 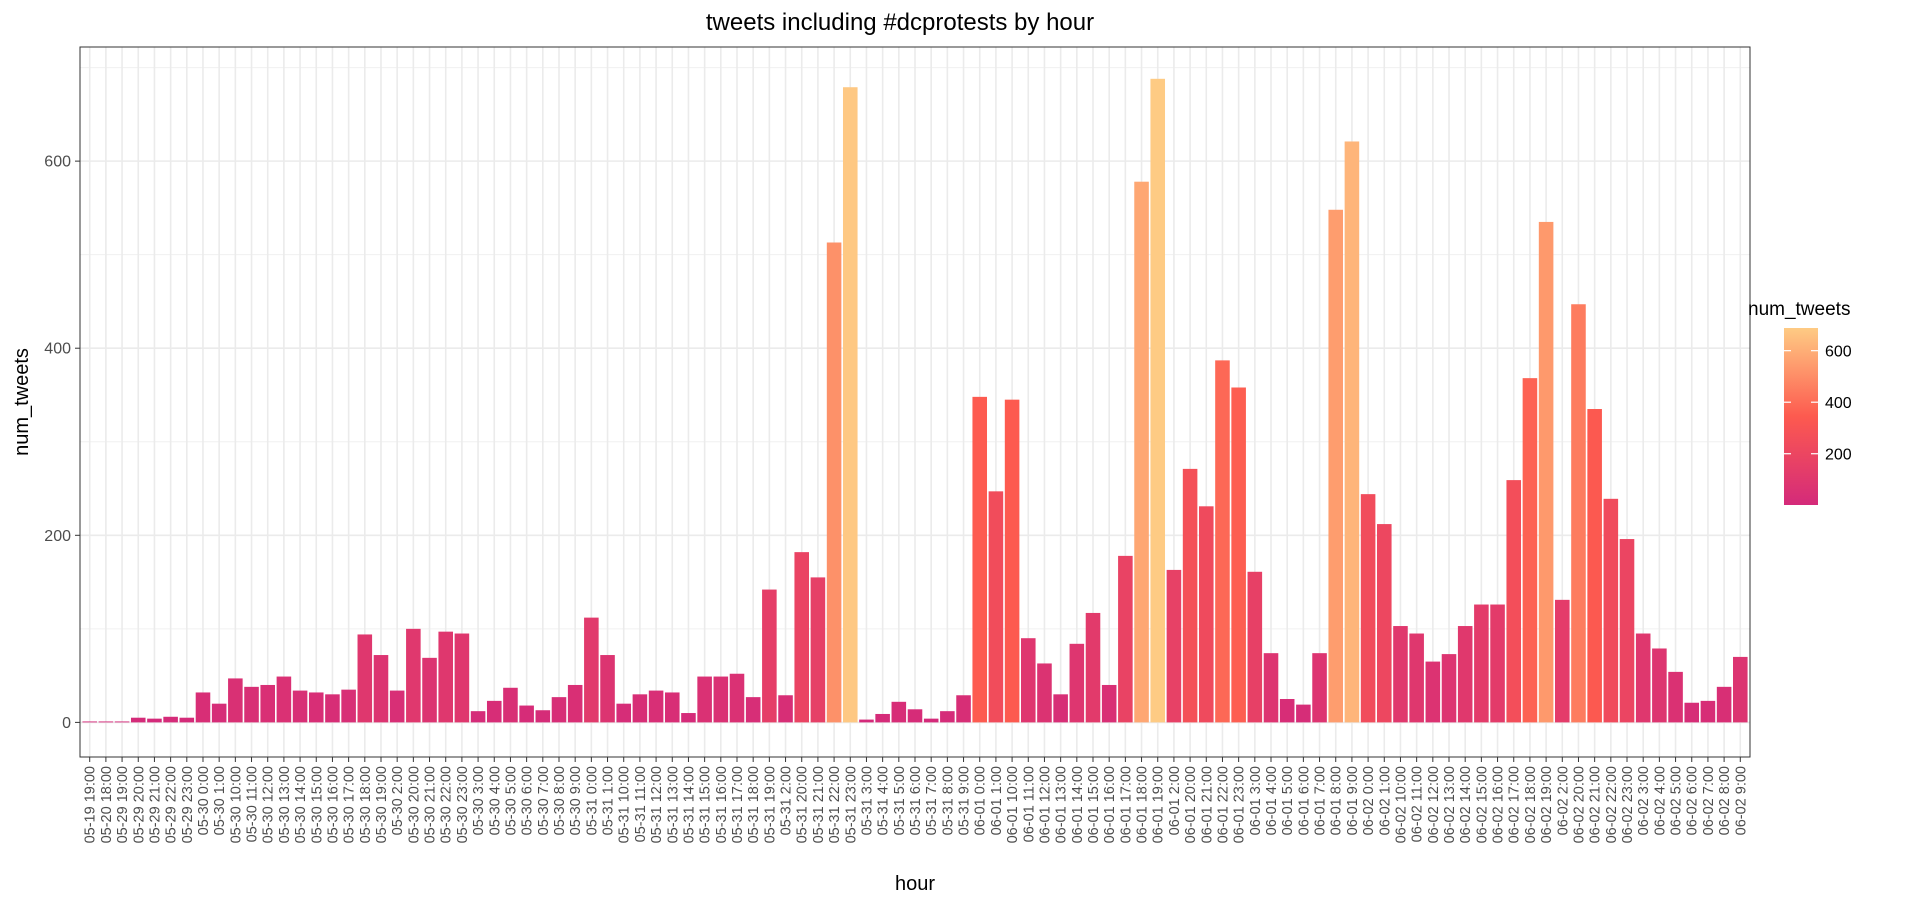 I want to click on x-tick-label: 05-20 18:00, so click(x=107, y=804).